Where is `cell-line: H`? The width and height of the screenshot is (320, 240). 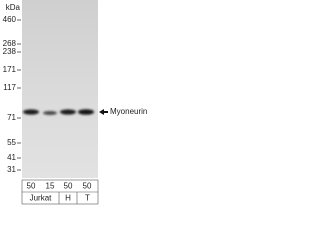
cell-line: H is located at coordinates (68, 198).